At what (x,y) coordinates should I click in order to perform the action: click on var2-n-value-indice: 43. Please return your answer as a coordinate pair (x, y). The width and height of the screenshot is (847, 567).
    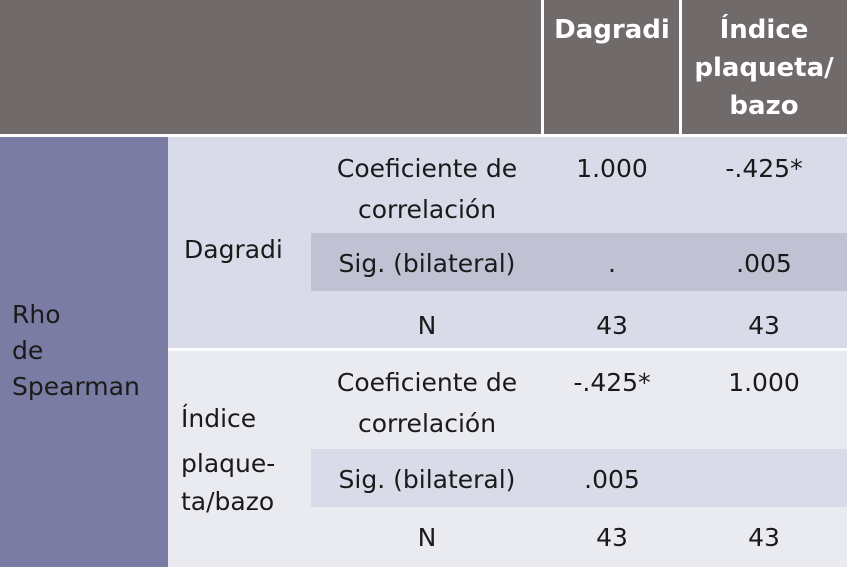
    Looking at the image, I should click on (764, 537).